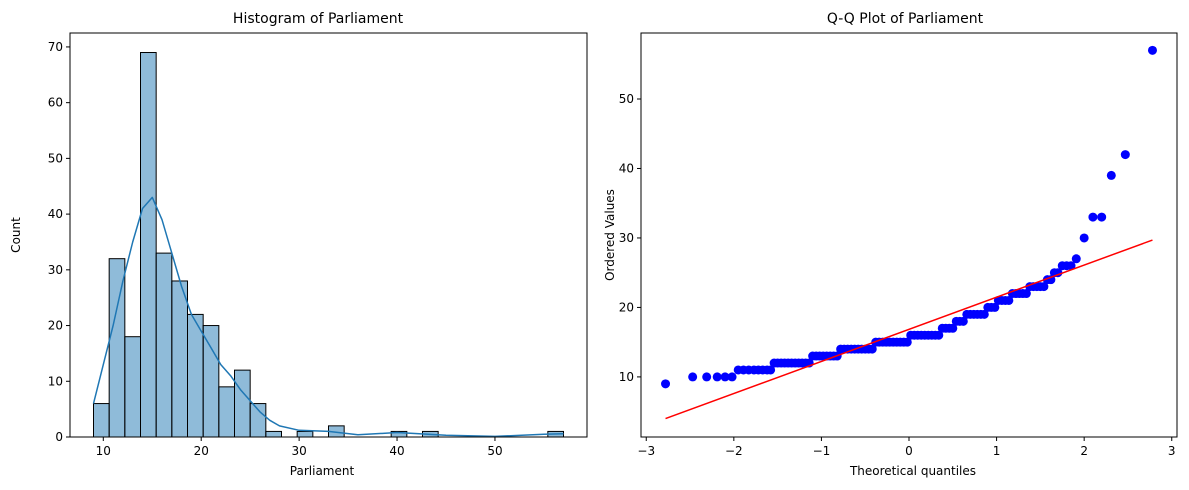  What do you see at coordinates (1084, 451) in the screenshot?
I see `x-tick-label: 2` at bounding box center [1084, 451].